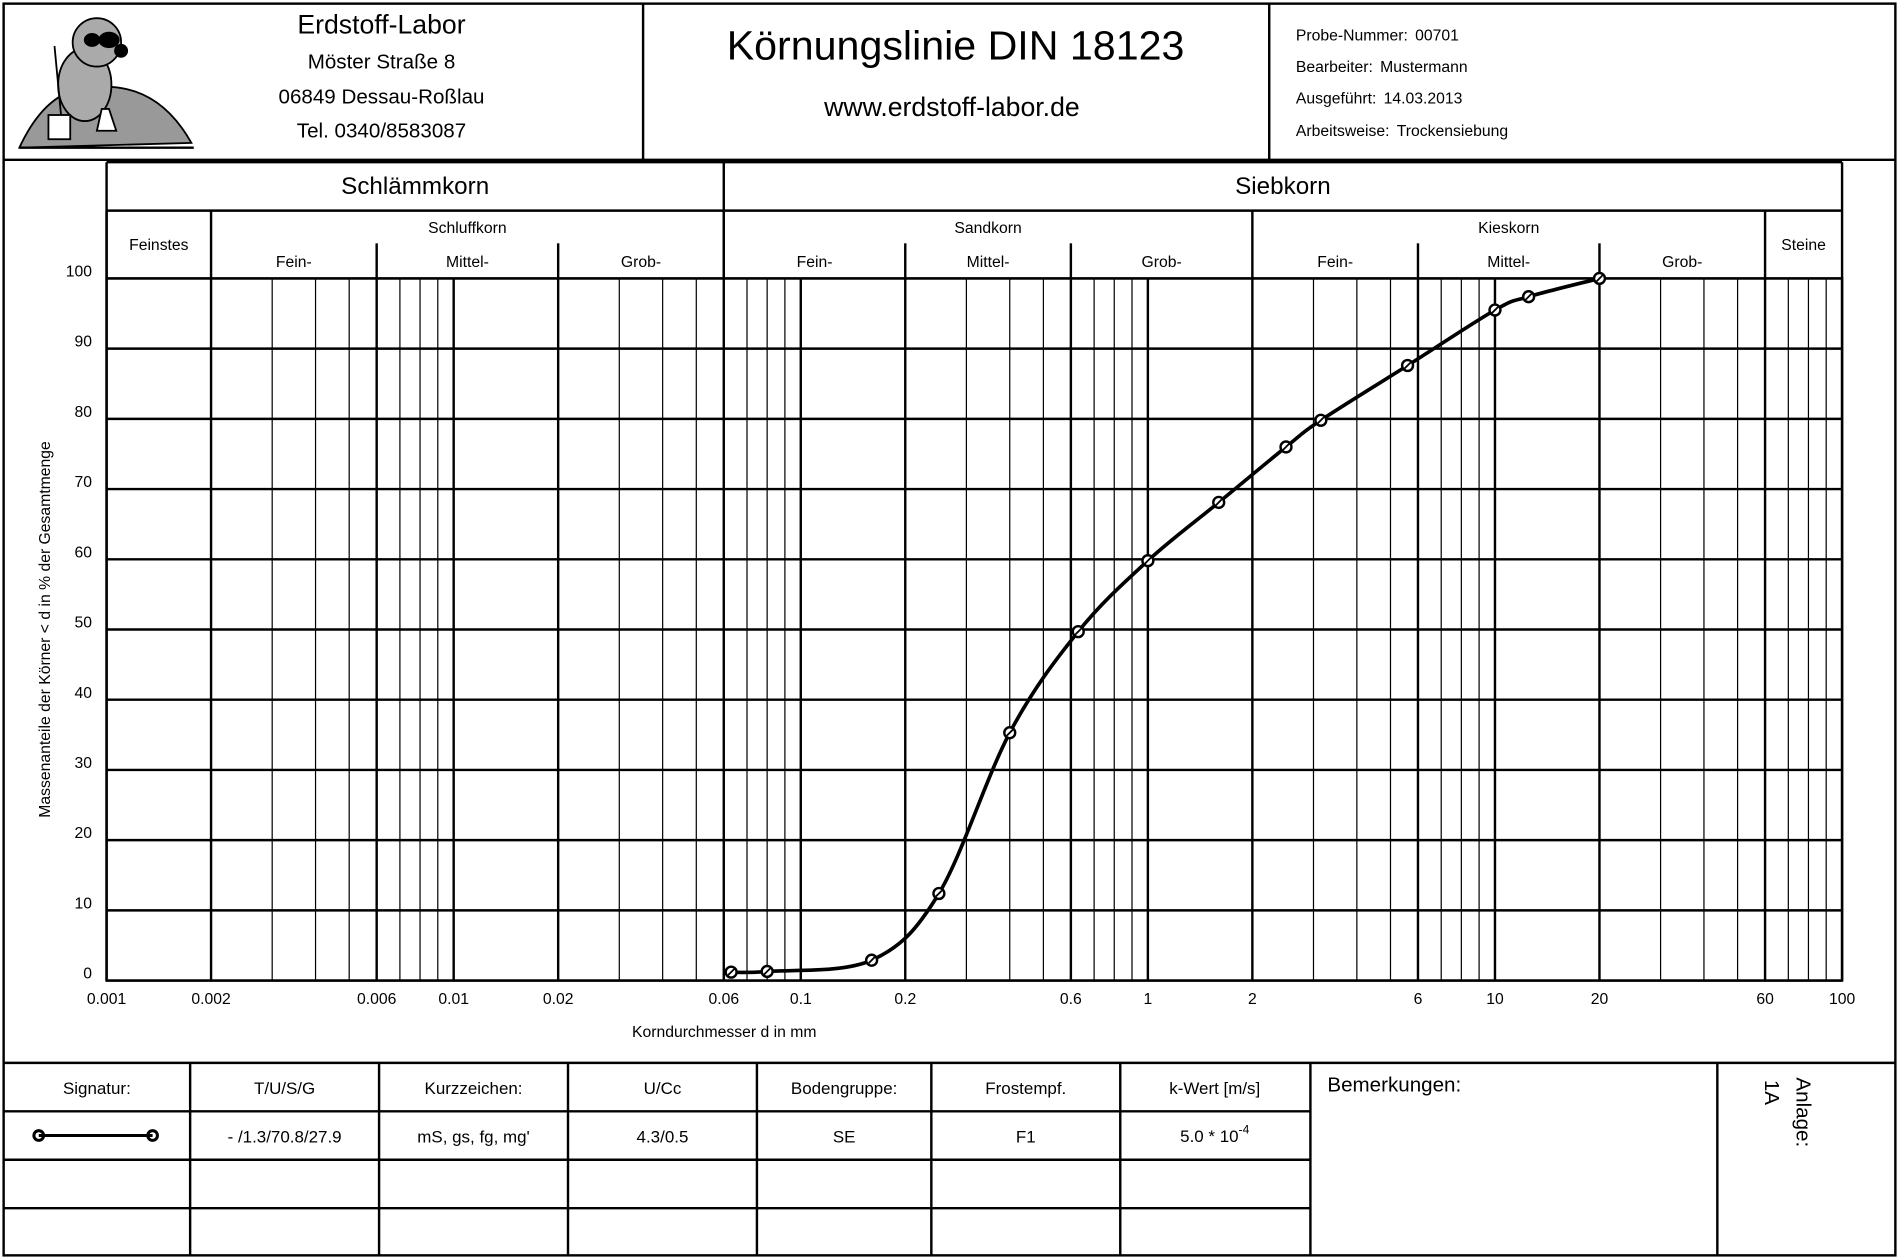 The height and width of the screenshot is (1259, 1899). I want to click on x-tick-label: 60, so click(1765, 999).